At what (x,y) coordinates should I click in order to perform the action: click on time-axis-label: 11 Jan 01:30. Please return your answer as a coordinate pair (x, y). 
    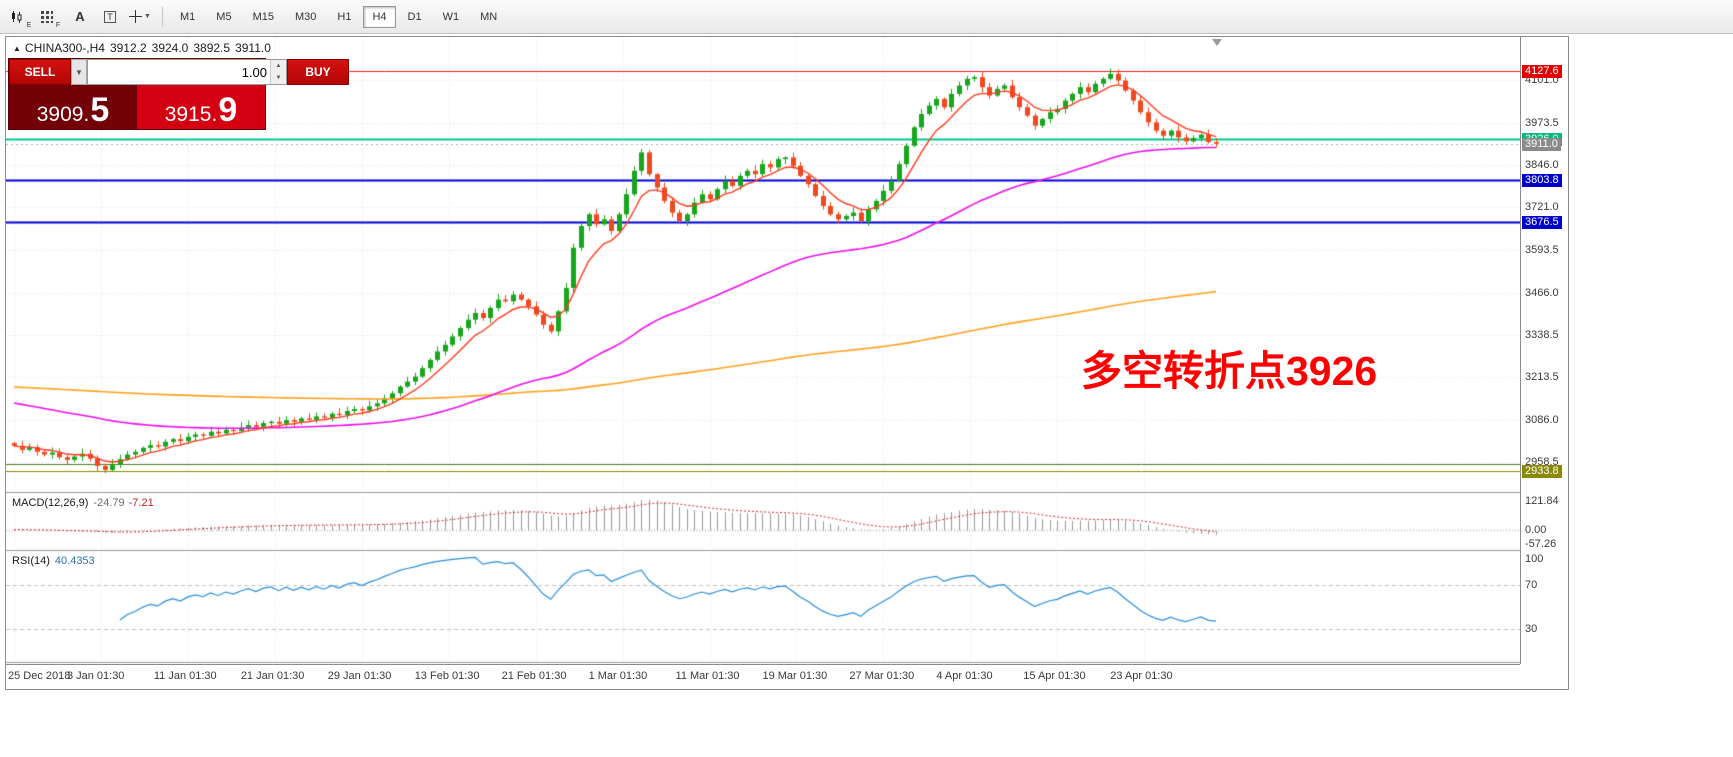
    Looking at the image, I should click on (185, 676).